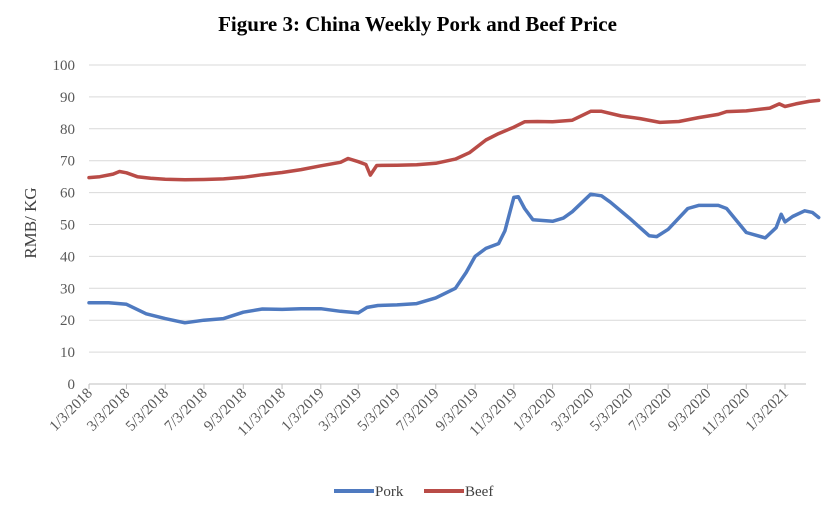 The width and height of the screenshot is (835, 511). I want to click on y-tick-label: 50, so click(67, 226).